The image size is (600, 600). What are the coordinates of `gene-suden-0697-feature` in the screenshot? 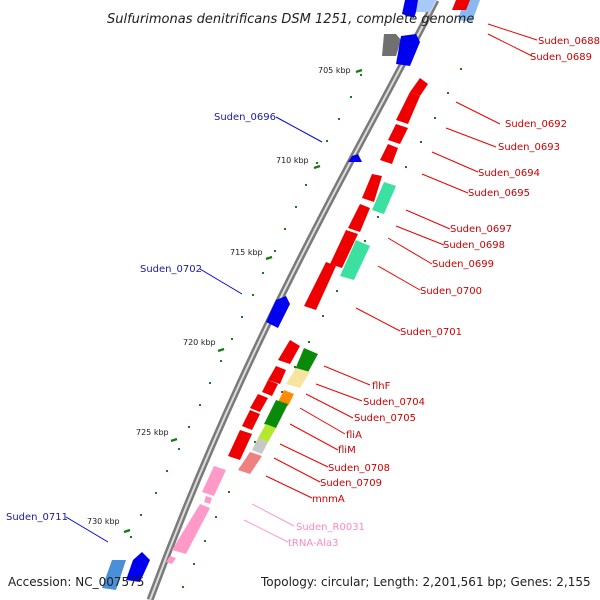 It's located at (384, 198).